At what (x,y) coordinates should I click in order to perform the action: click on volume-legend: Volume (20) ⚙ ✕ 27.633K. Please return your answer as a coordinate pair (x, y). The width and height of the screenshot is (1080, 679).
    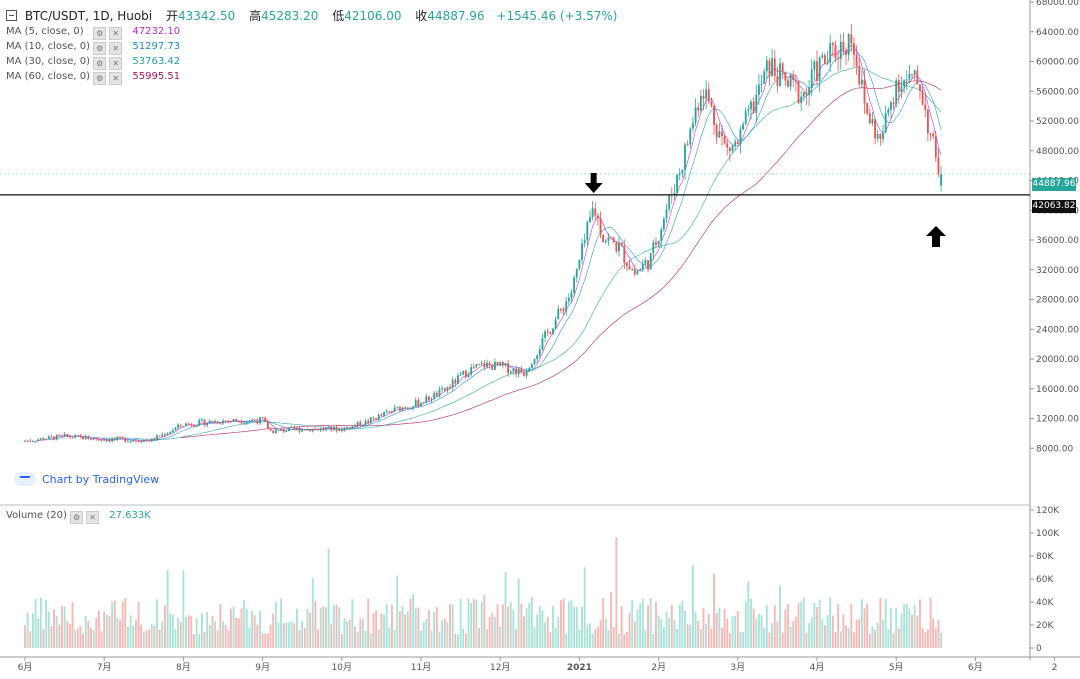
    Looking at the image, I should click on (78, 517).